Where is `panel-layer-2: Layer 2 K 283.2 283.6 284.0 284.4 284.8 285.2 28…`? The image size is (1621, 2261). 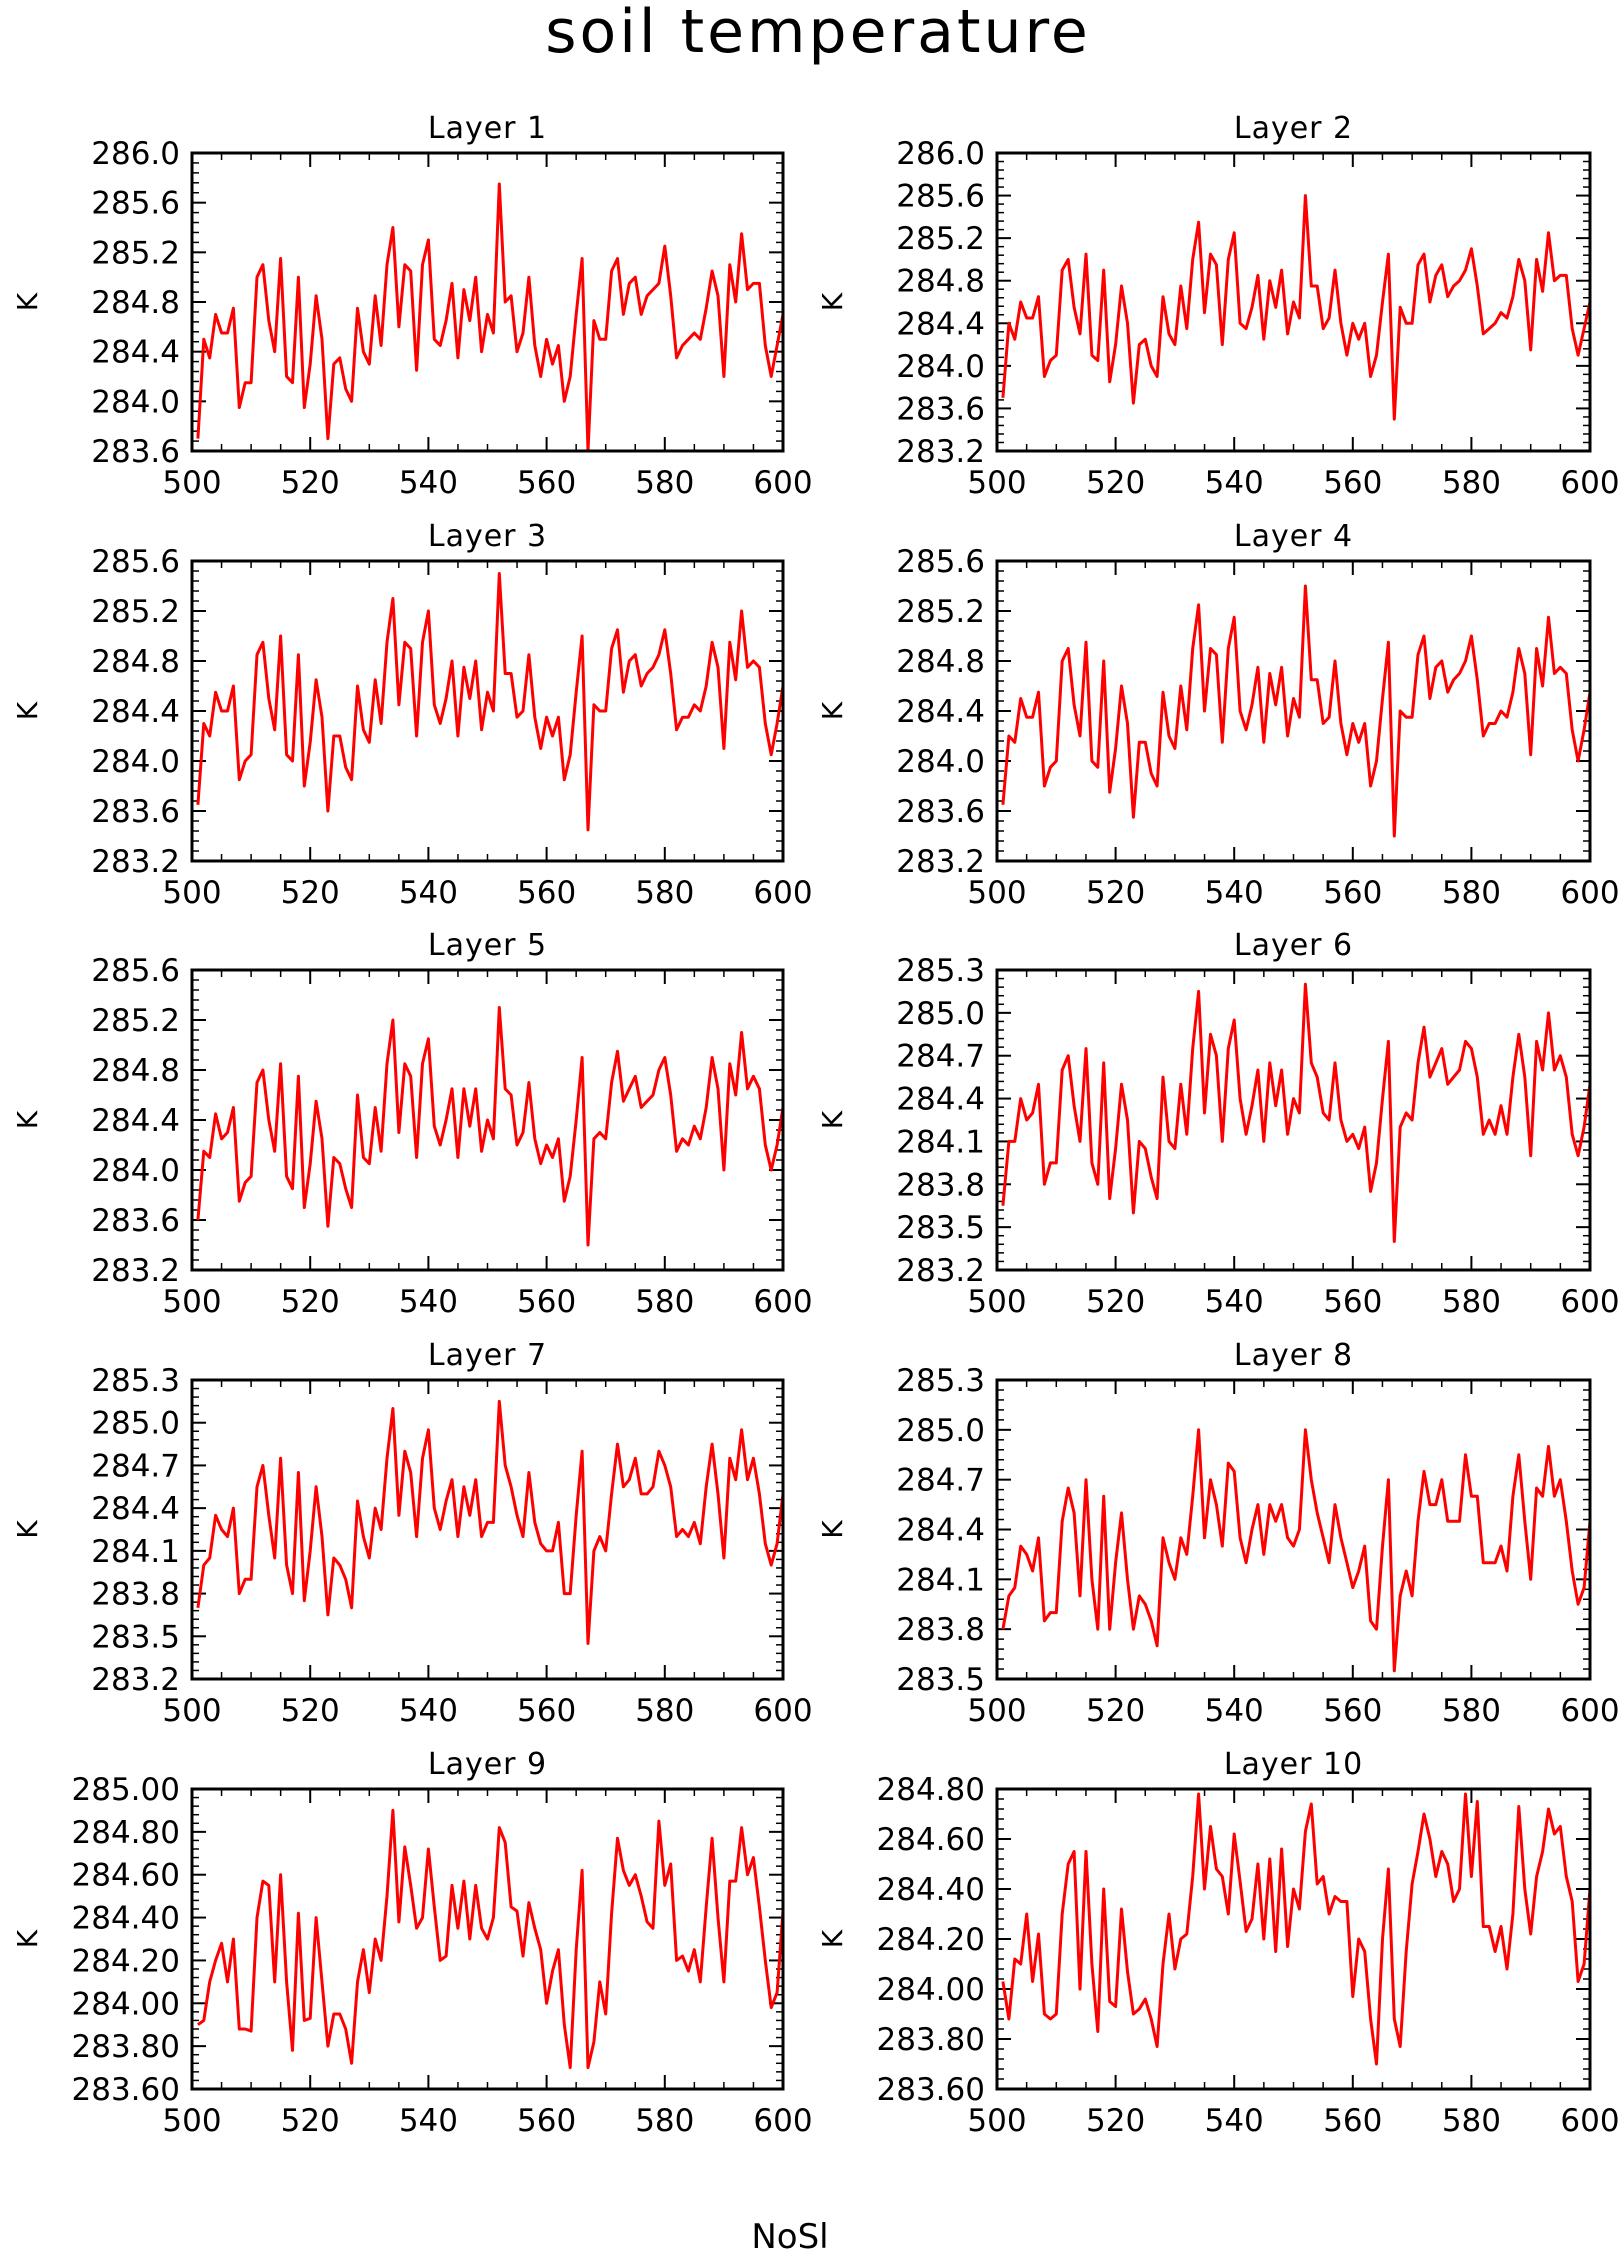 panel-layer-2: Layer 2 K 283.2 283.6 284.0 284.4 284.8 285.2 28… is located at coordinates (1218, 306).